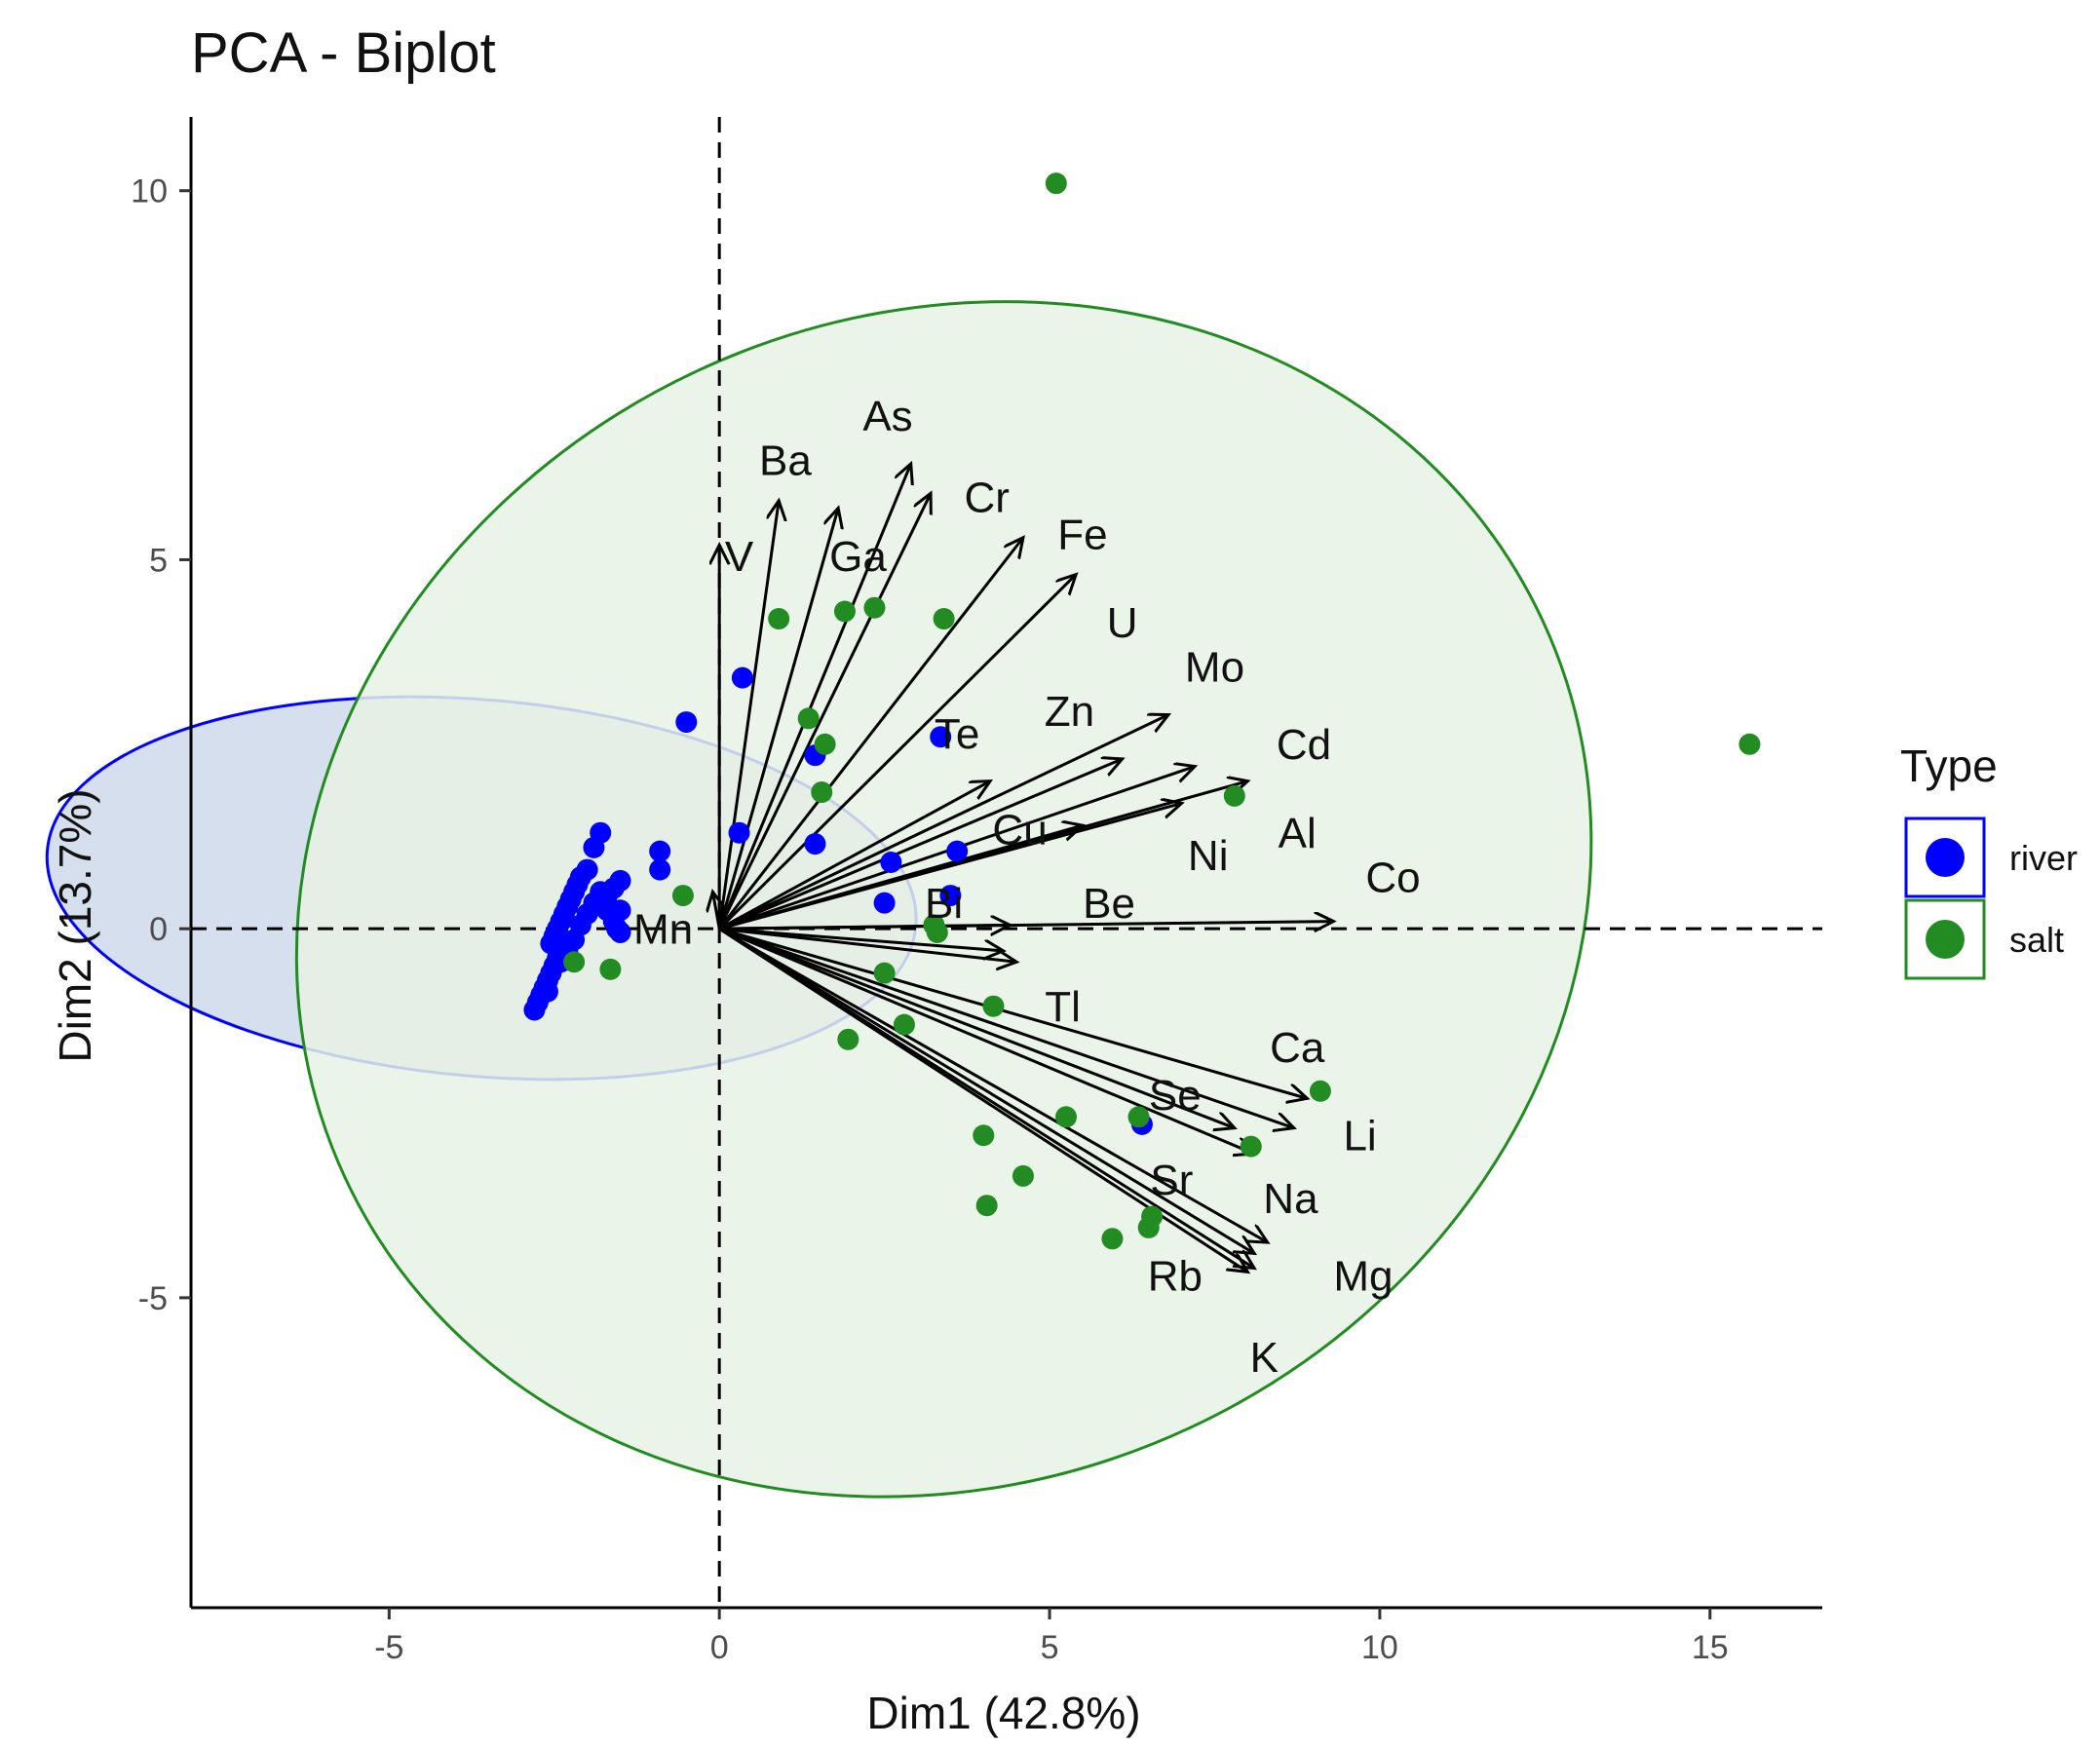 The image size is (2100, 1748). Describe the element at coordinates (1379, 1647) in the screenshot. I see `x-tick-label-3: 10` at that location.